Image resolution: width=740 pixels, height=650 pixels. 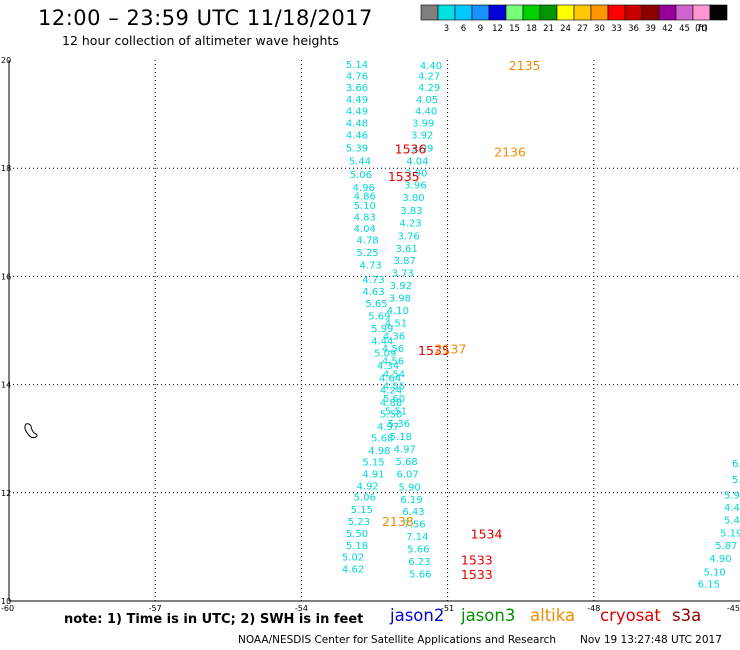 I want to click on jason3-reading-label: 5.51, so click(x=396, y=412).